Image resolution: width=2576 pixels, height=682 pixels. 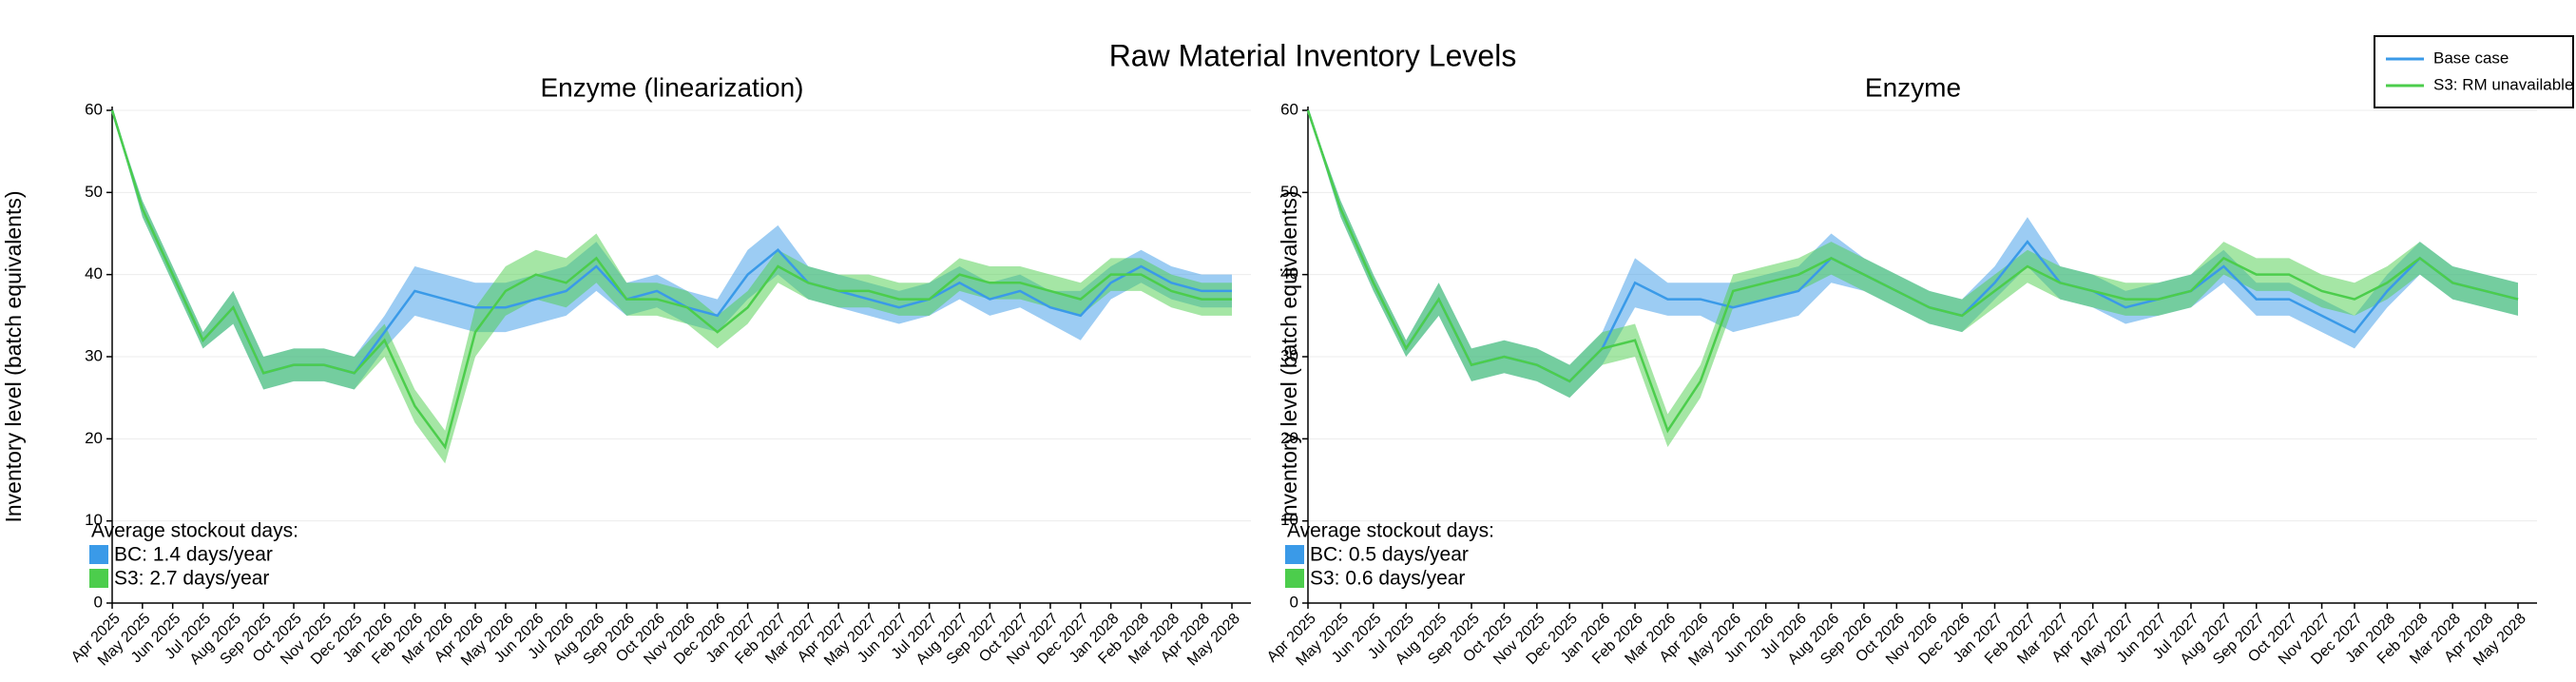 I want to click on annotation-item: BC: 1.4 days/year, so click(x=193, y=555).